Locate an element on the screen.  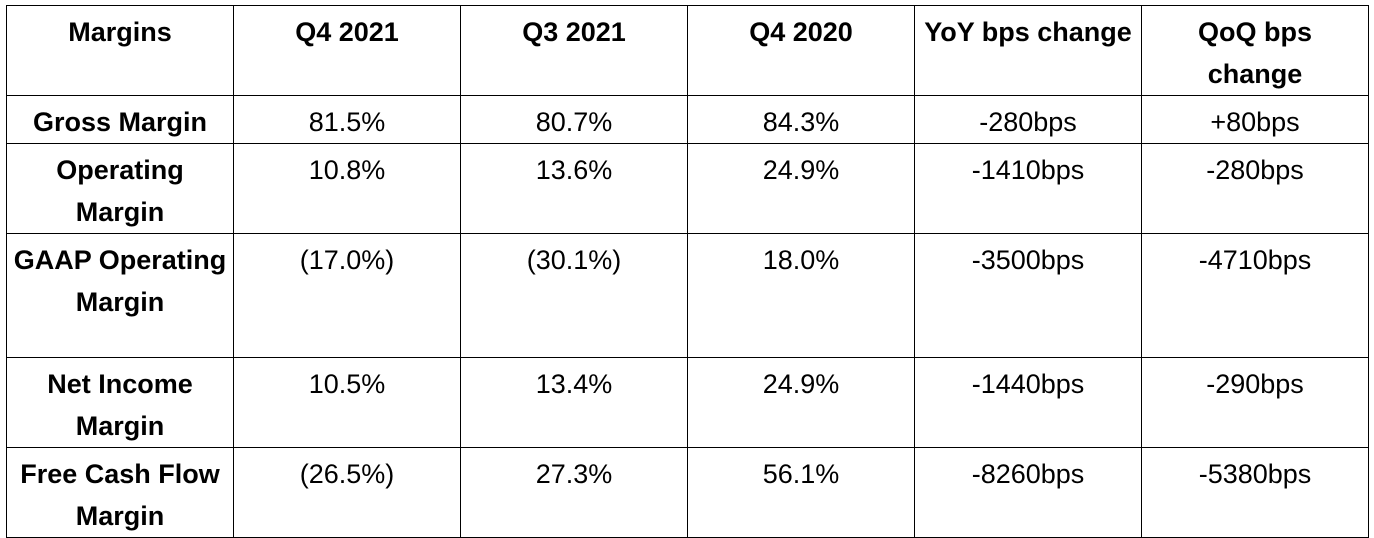
header-qoq-label: QoQ bps change is located at coordinates (1255, 53).